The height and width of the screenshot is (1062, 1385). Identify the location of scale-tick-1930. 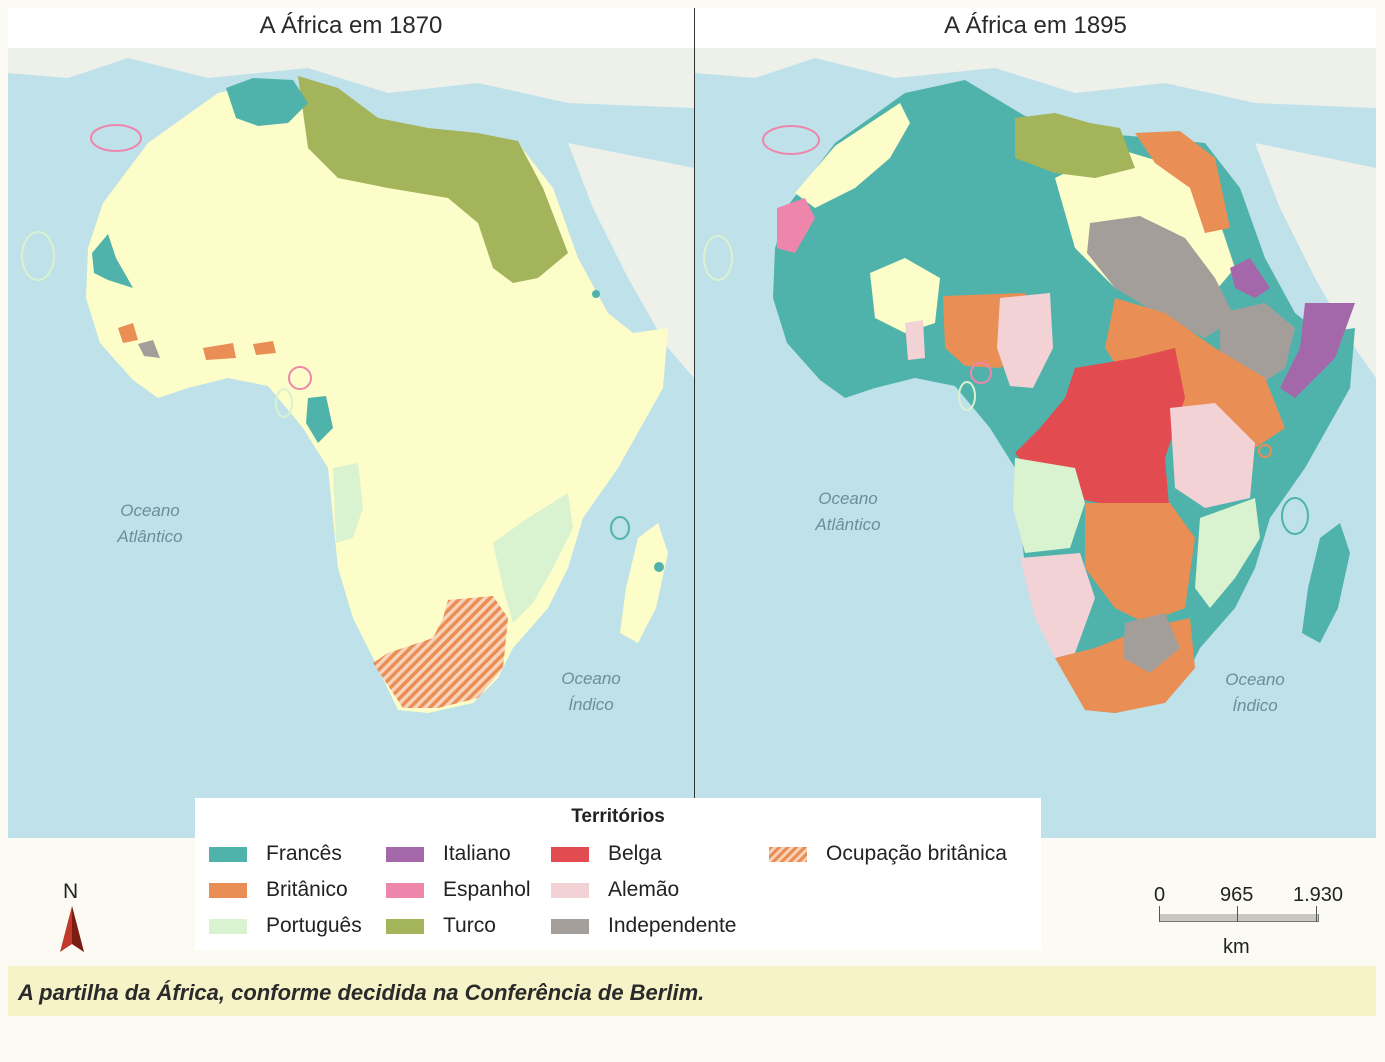
(1316, 914).